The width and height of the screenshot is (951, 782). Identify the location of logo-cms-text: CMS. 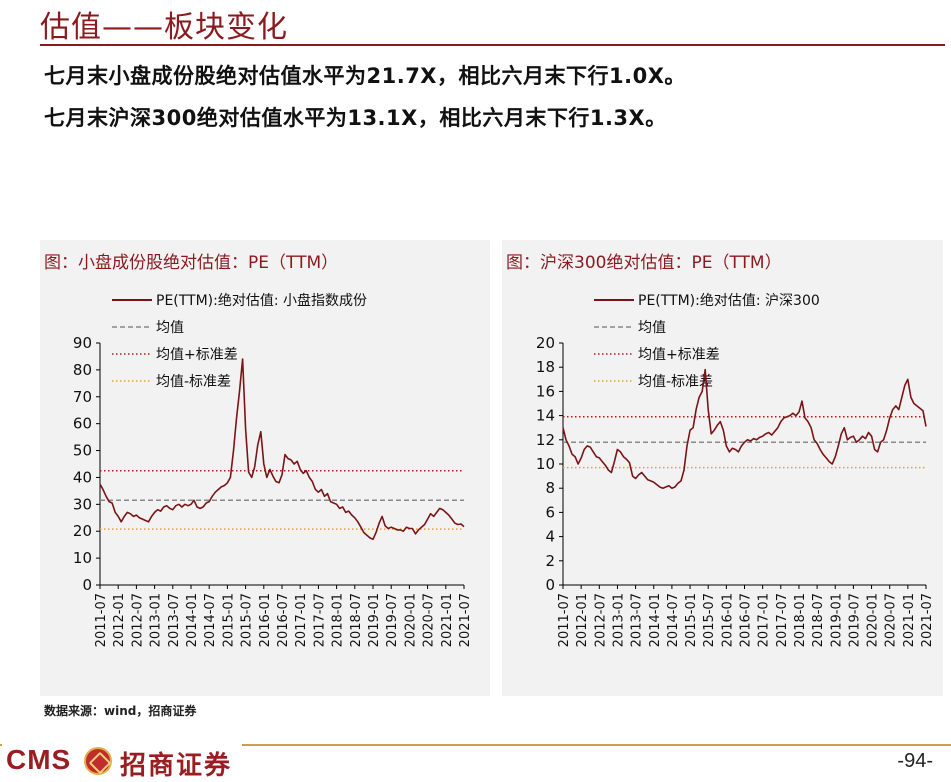
(39, 759).